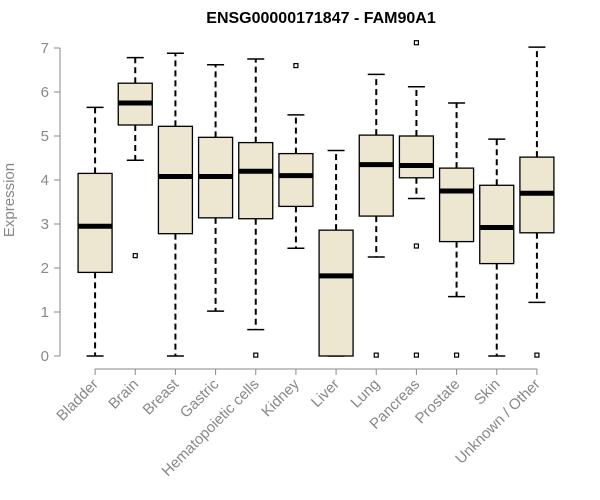 This screenshot has height=500, width=600. I want to click on box-group-breast, so click(175, 204).